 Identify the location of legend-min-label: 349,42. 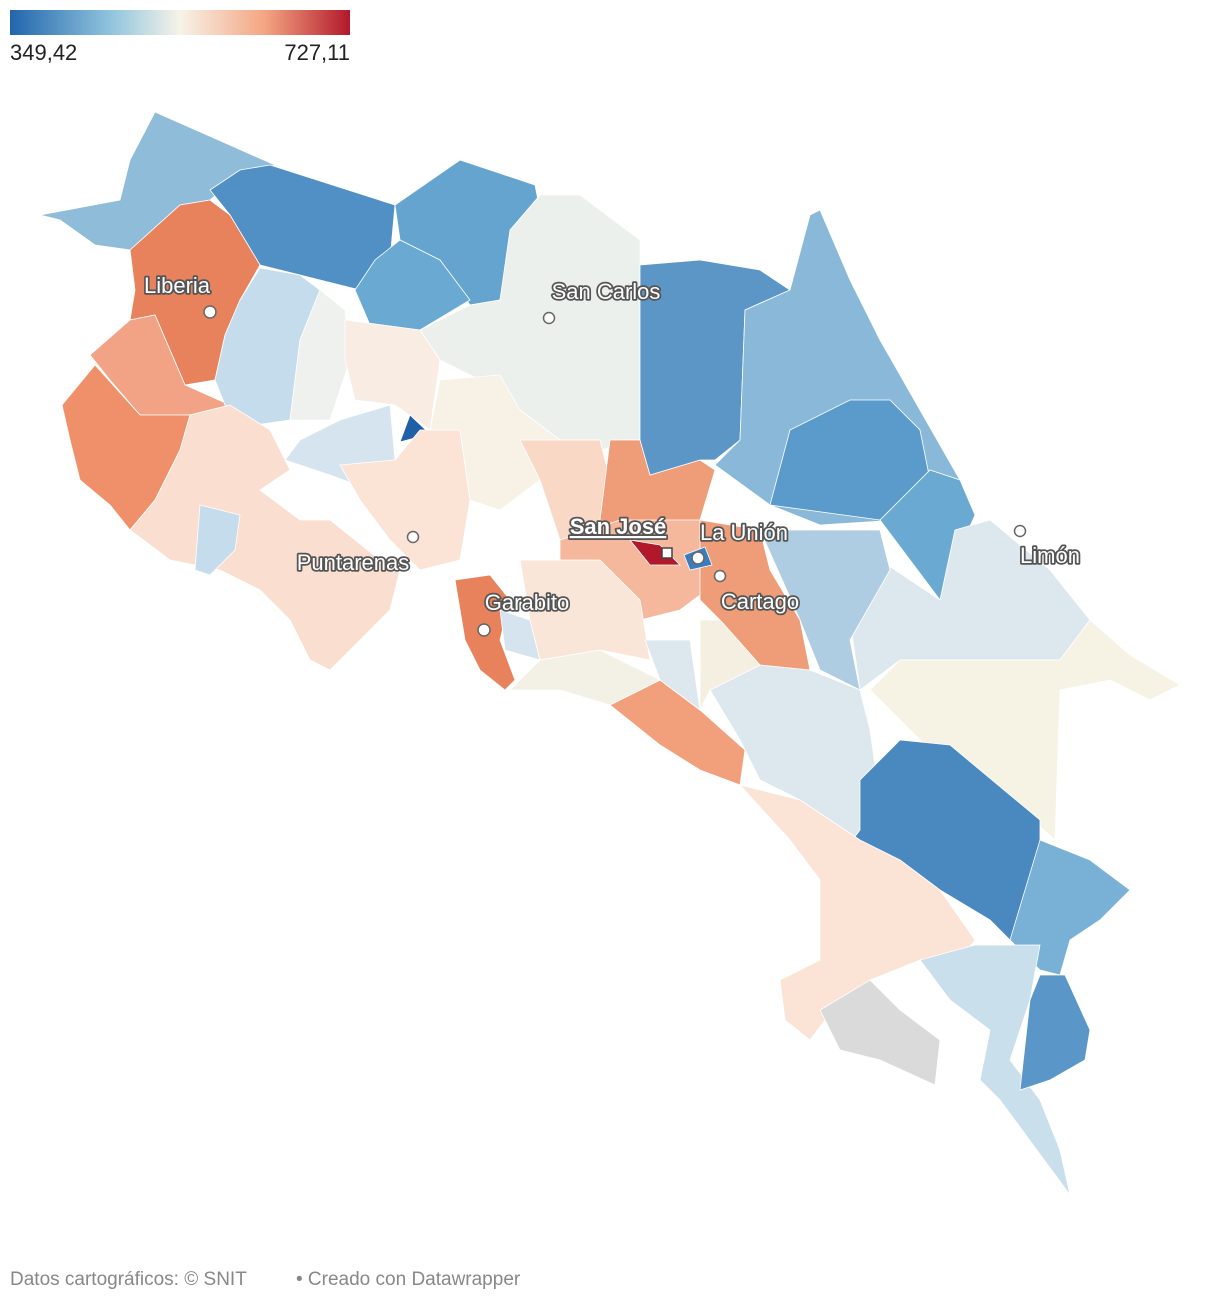
(43, 52).